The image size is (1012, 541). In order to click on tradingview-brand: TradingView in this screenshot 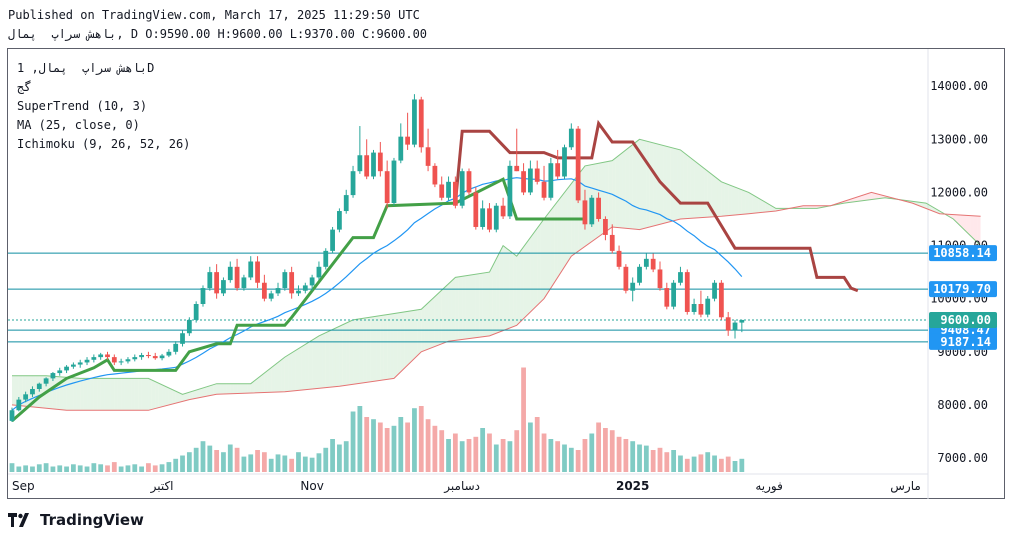, I will do `click(76, 520)`.